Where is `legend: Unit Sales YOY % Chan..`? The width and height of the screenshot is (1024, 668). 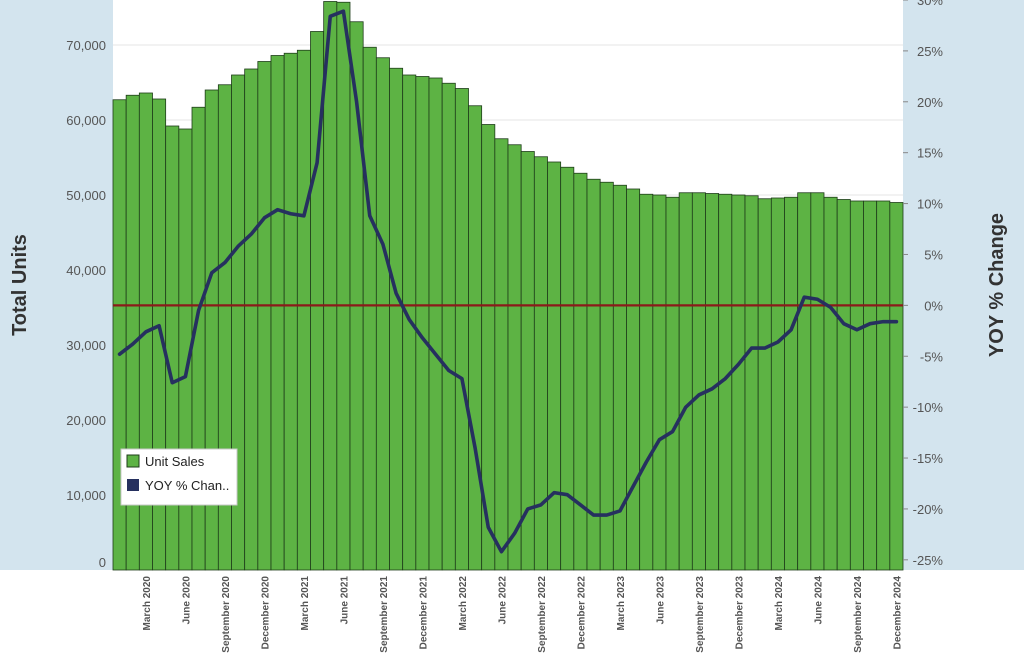
legend: Unit Sales YOY % Chan.. is located at coordinates (179, 477).